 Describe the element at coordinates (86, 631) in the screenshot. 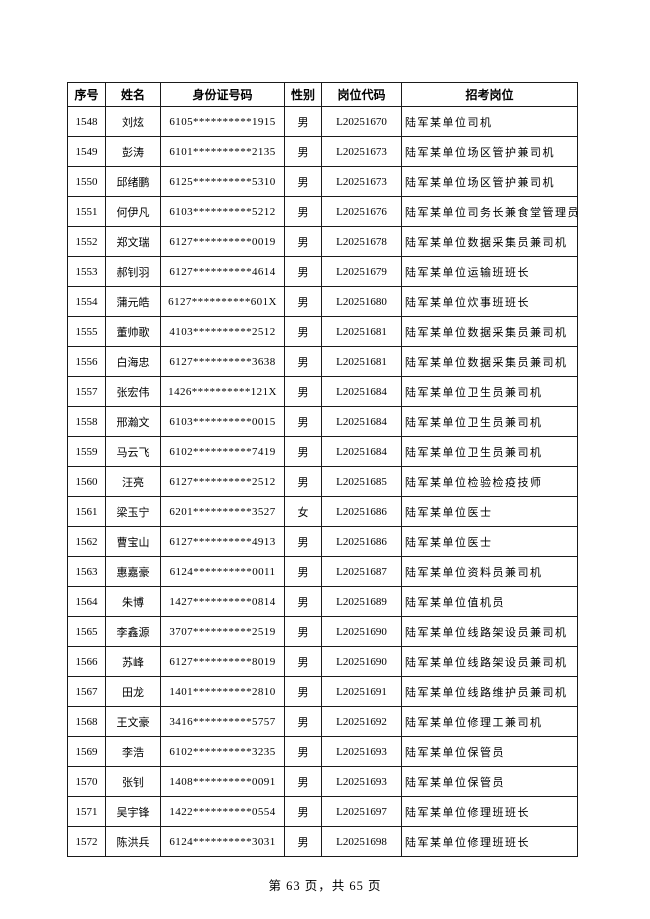

I see `cell-index: 1565` at that location.